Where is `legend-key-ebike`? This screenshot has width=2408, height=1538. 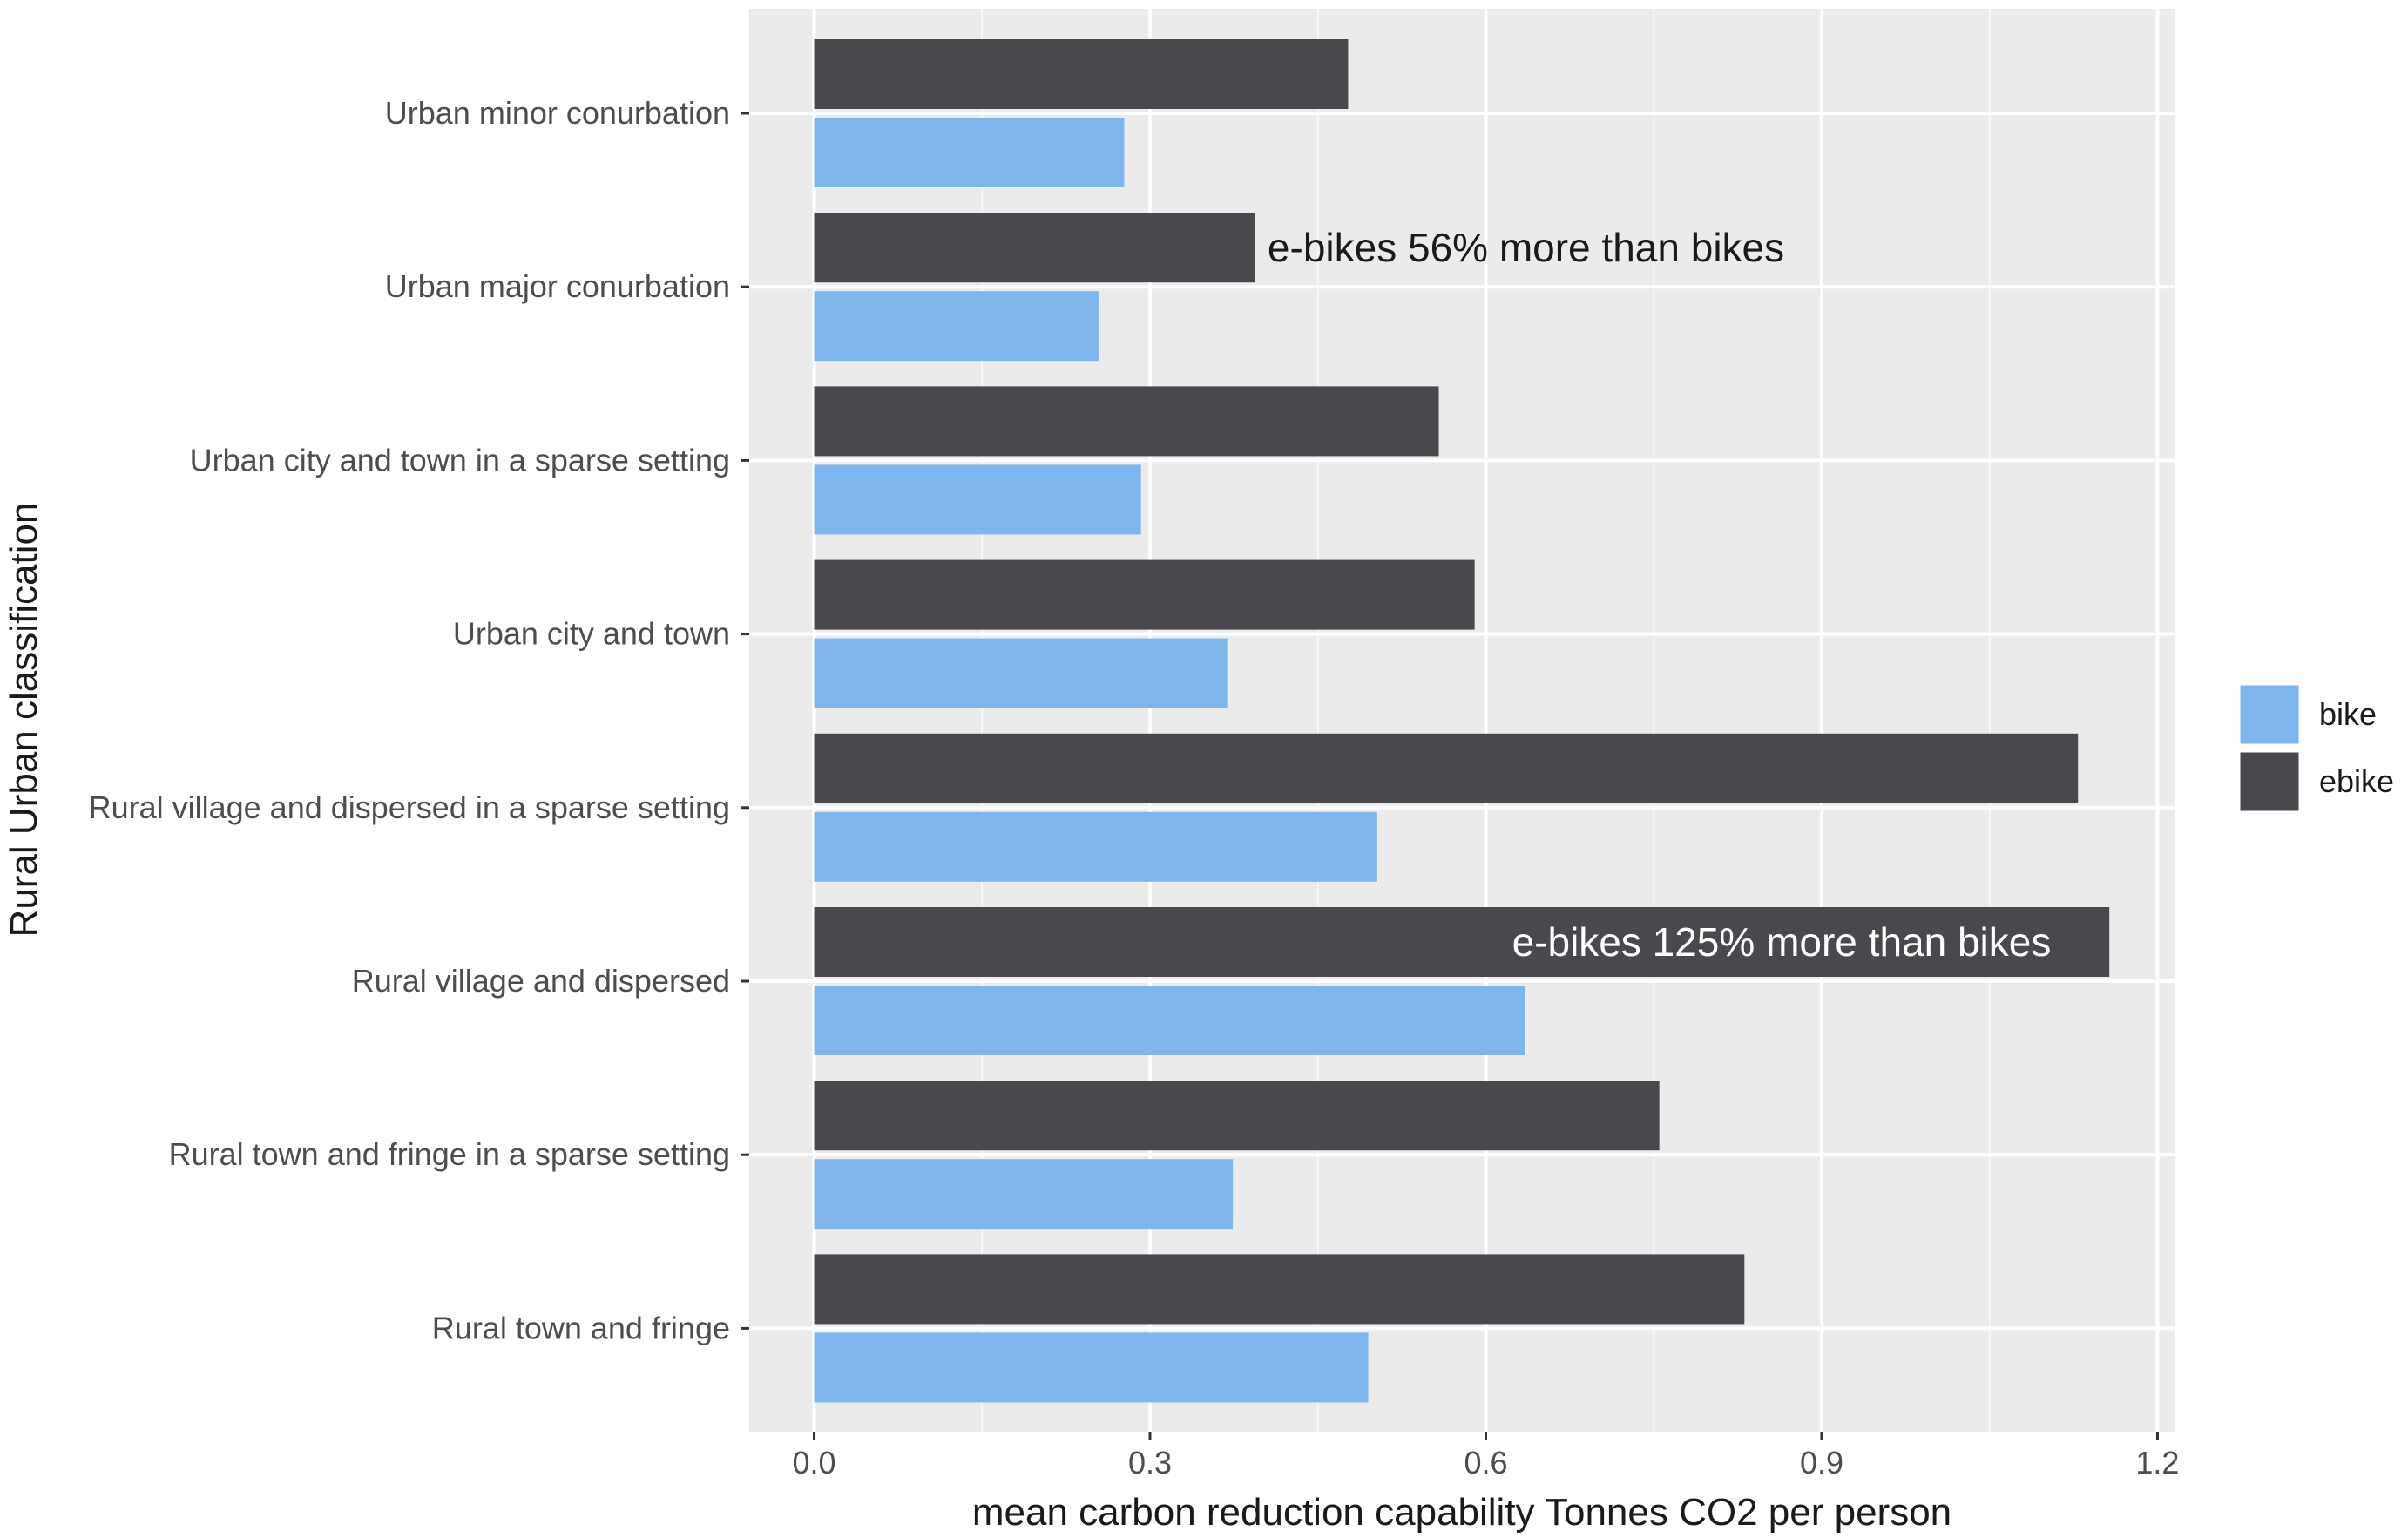 legend-key-ebike is located at coordinates (2269, 782).